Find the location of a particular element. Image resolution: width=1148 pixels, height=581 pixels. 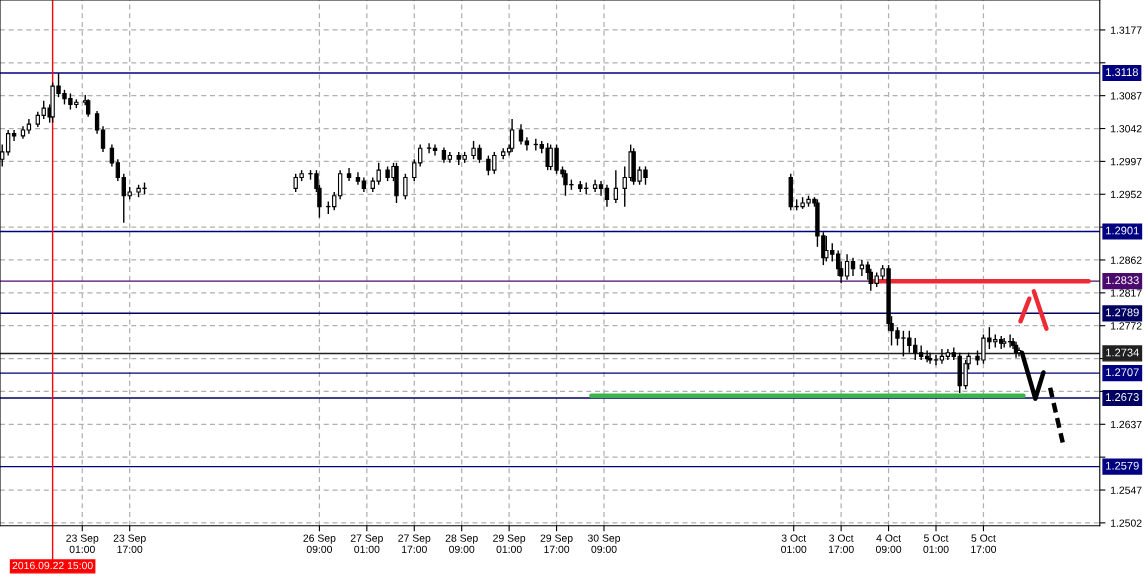

ref-line-label: 1.2673 is located at coordinates (1122, 397).